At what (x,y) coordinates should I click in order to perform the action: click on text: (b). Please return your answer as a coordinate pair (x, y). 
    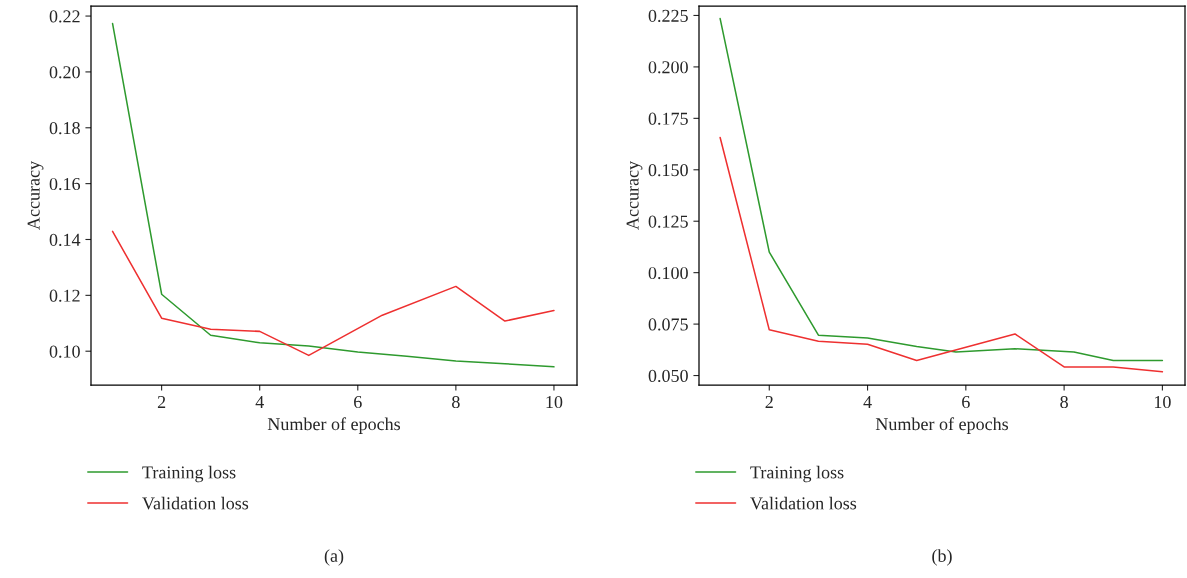
    Looking at the image, I should click on (942, 557).